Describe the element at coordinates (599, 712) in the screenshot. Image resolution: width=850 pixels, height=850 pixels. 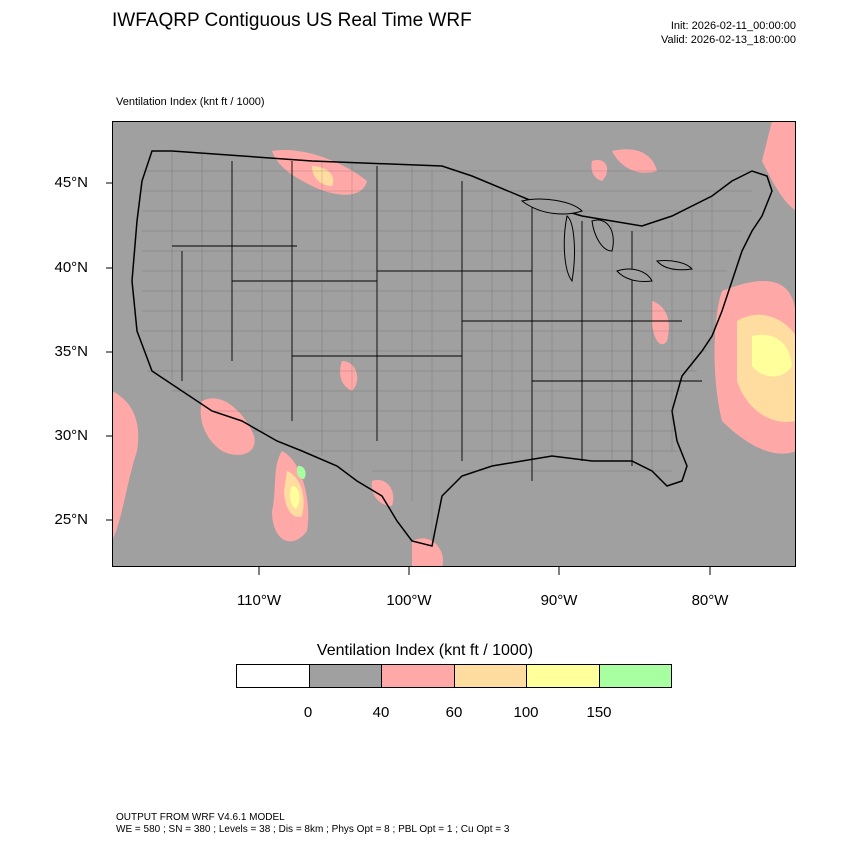
I see `legend-tick-150: 150` at that location.